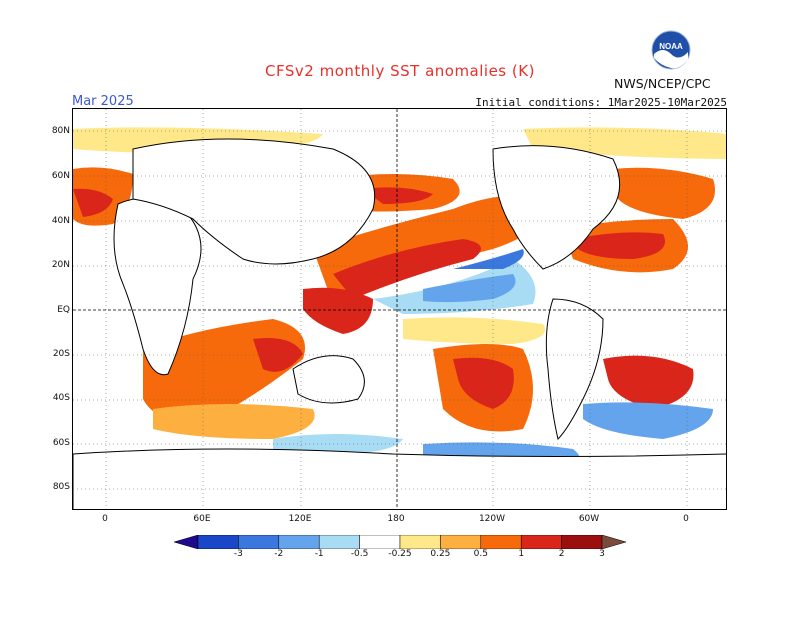  Describe the element at coordinates (60, 265) in the screenshot. I see `lat-label: 20N` at that location.